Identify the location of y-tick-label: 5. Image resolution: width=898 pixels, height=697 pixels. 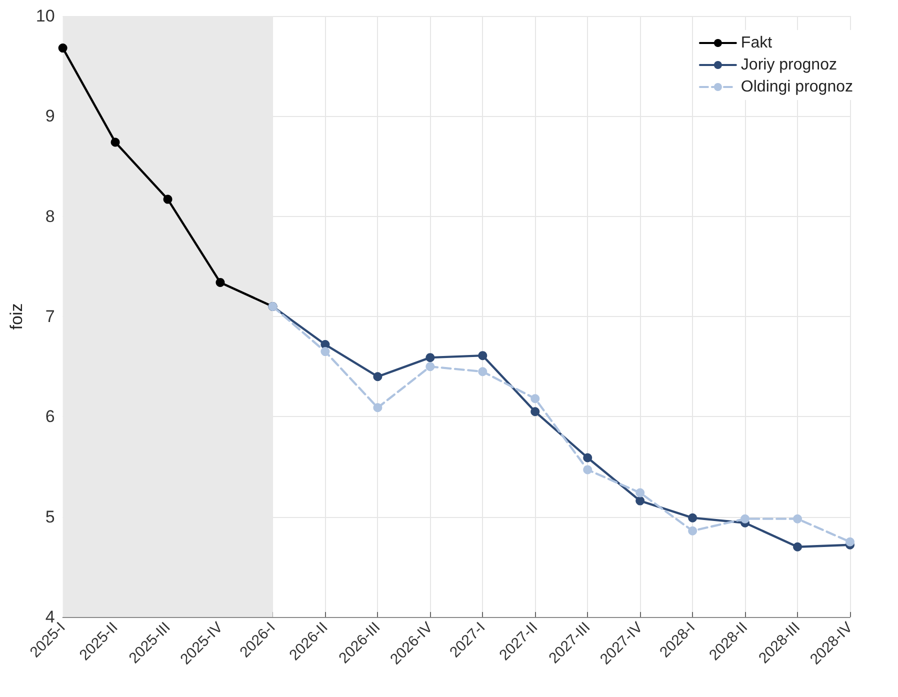
(50, 516).